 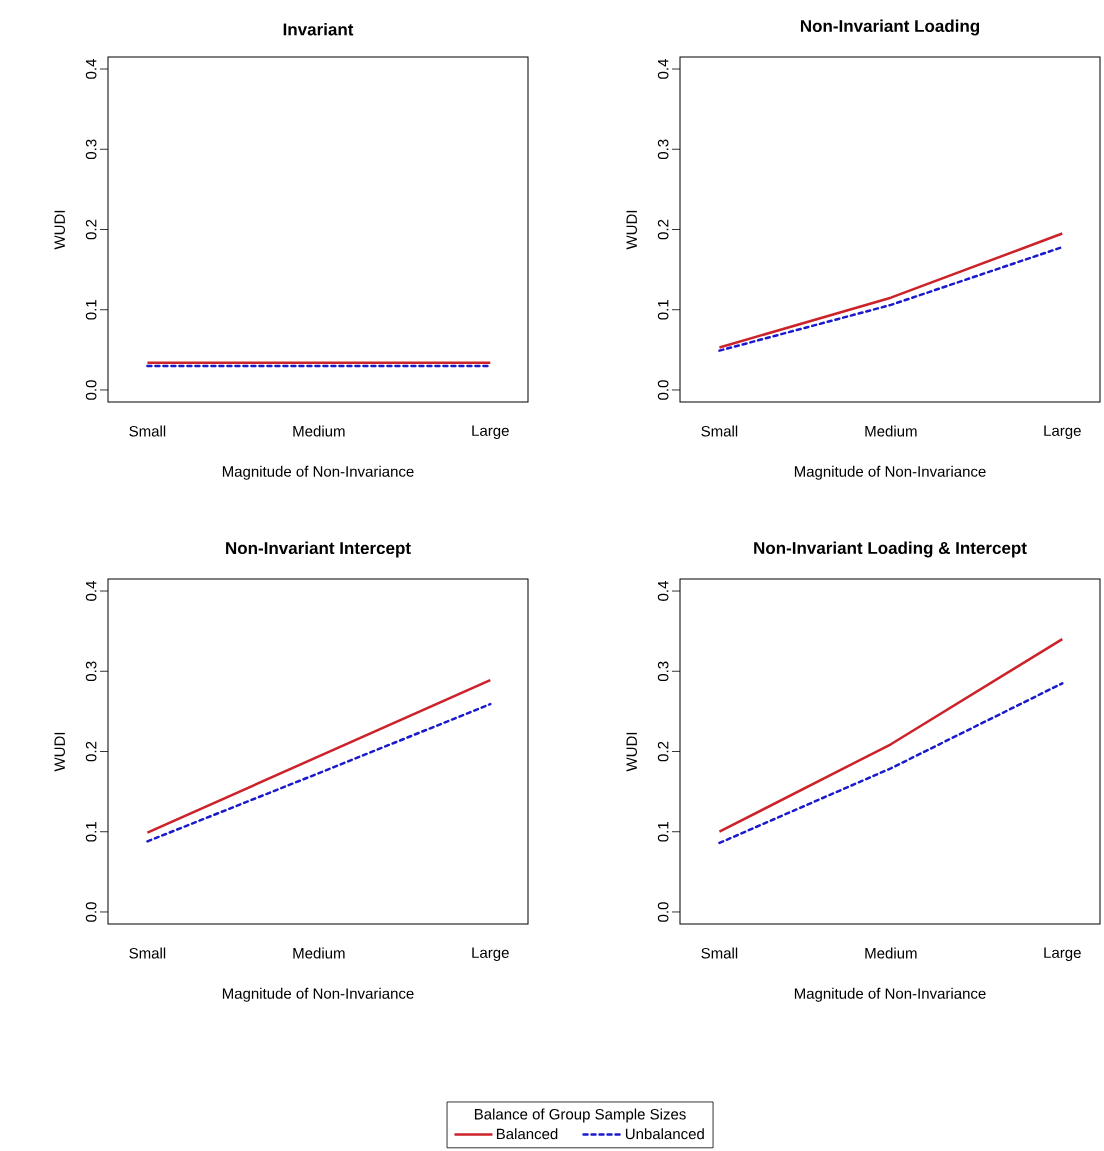 What do you see at coordinates (318, 29) in the screenshot?
I see `chart-title: Invariant` at bounding box center [318, 29].